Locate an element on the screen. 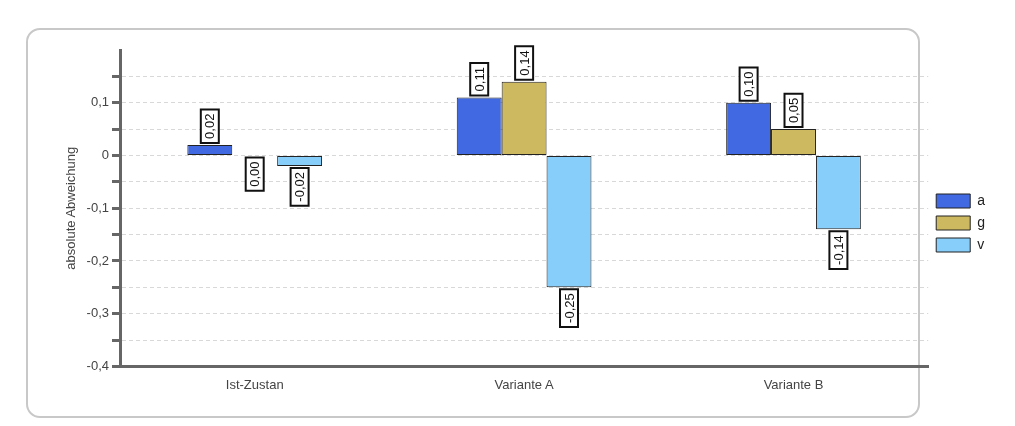  data-label: 0,10 is located at coordinates (749, 84).